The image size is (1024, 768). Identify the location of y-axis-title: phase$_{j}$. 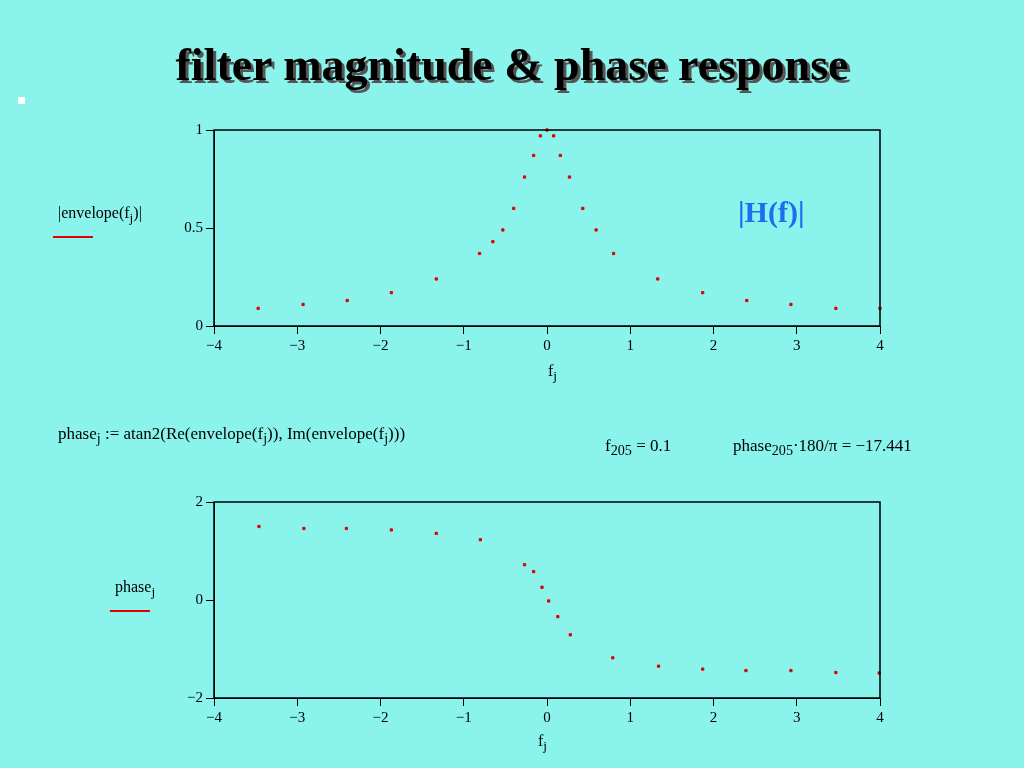
(135, 589).